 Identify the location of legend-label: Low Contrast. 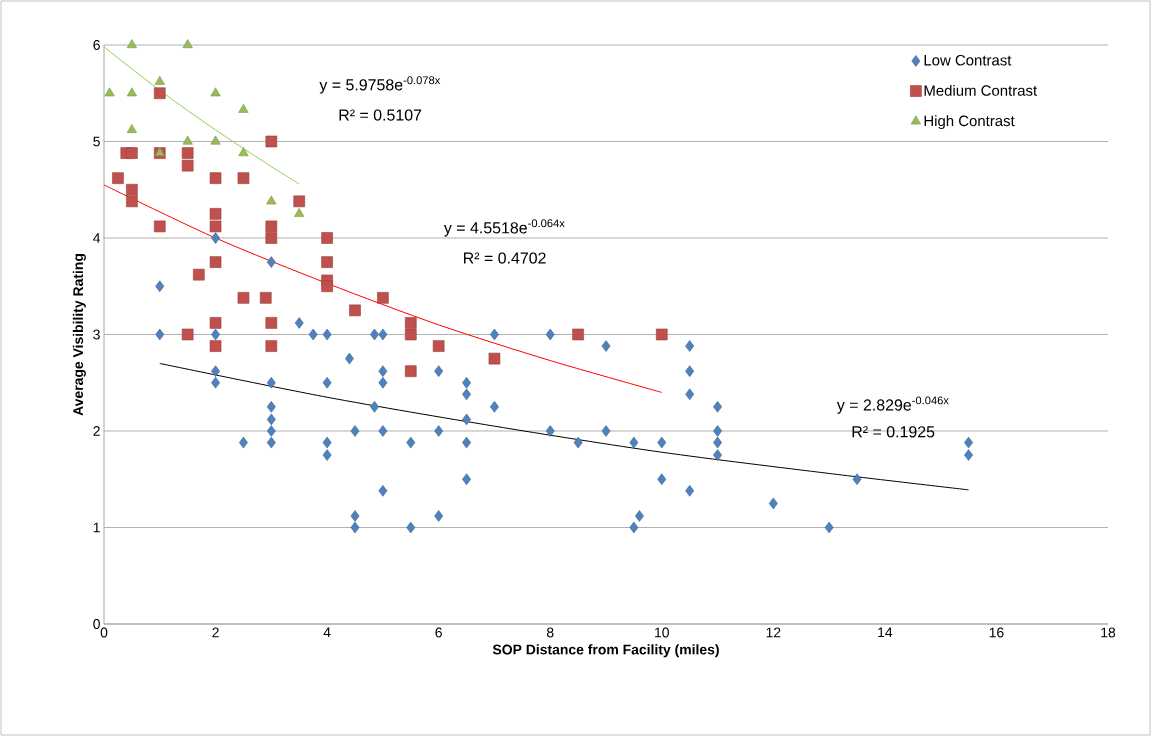
(968, 60).